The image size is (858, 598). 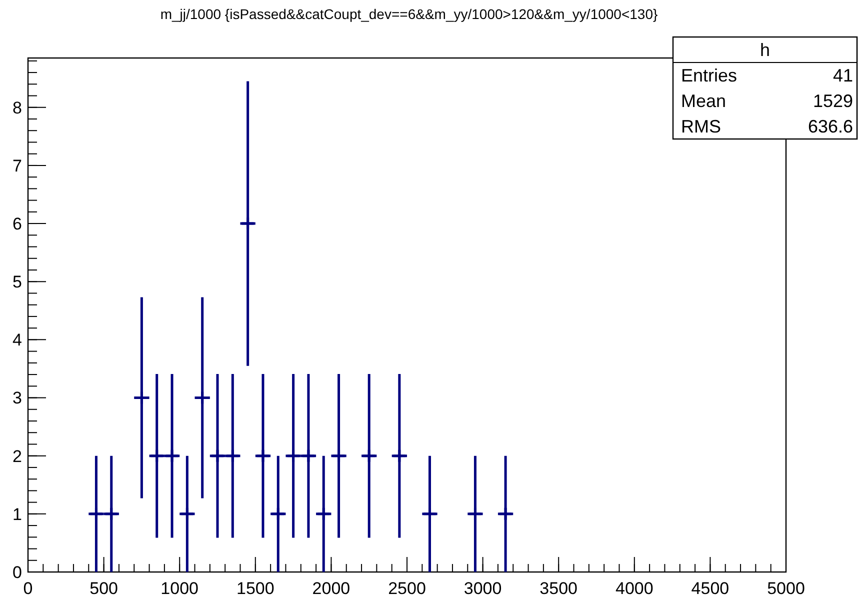 What do you see at coordinates (17, 572) in the screenshot?
I see `y-tick-label: 0` at bounding box center [17, 572].